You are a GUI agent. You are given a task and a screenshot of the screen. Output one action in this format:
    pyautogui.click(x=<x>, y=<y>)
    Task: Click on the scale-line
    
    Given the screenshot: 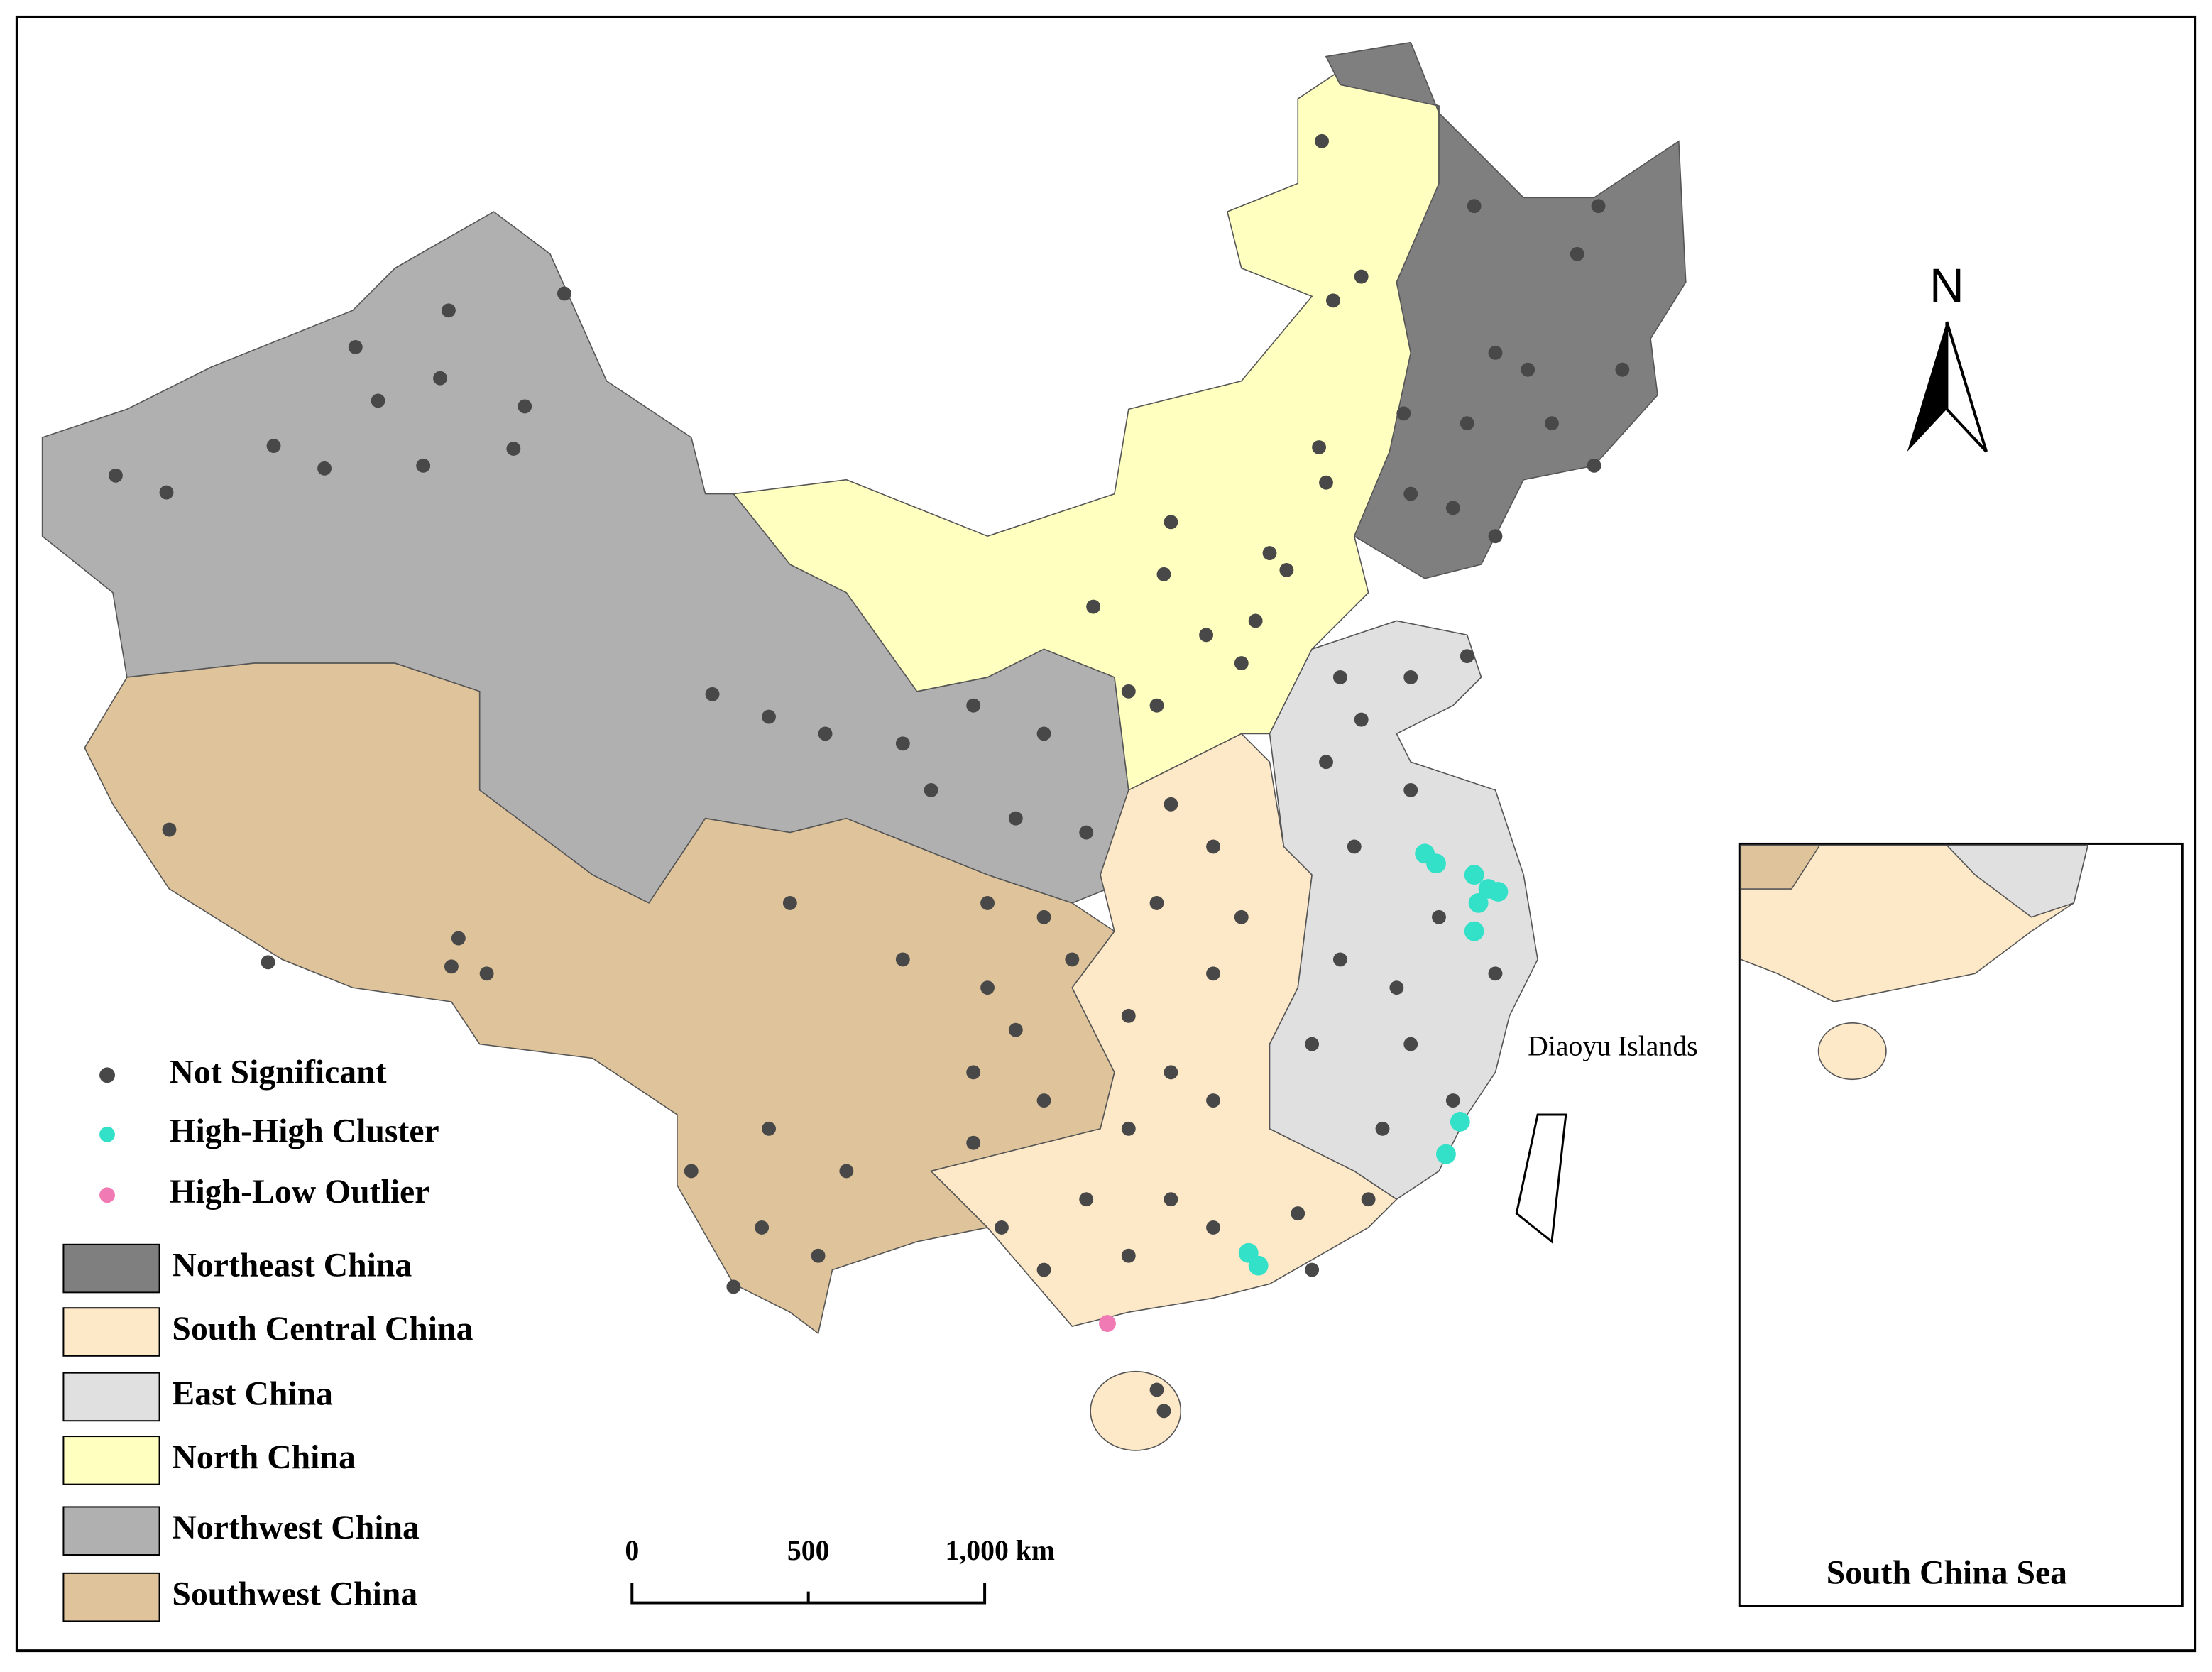 What is the action you would take?
    pyautogui.click(x=808, y=1594)
    